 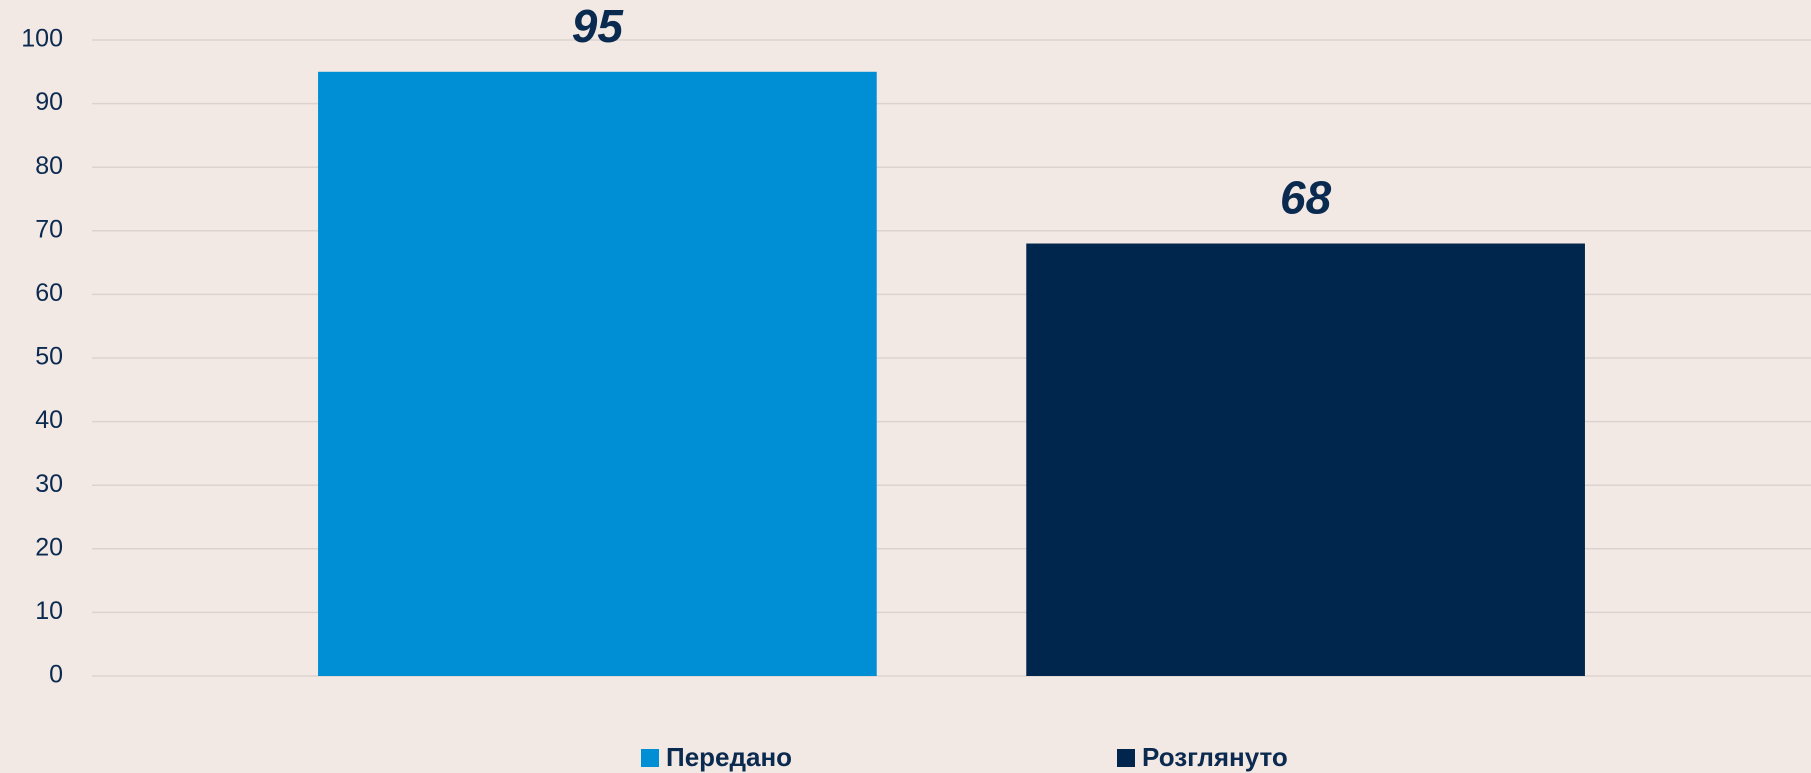 I want to click on y-tick-label: 40, so click(x=49, y=420).